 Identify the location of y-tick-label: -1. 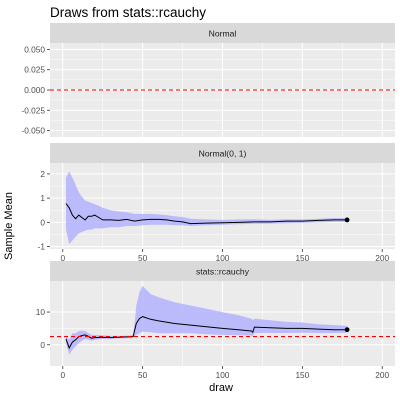
(42, 247).